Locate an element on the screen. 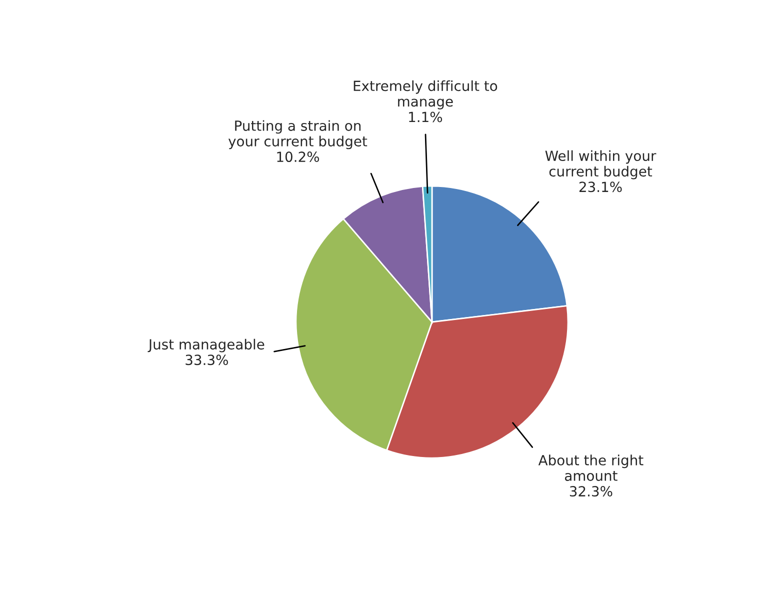  data-label: 10.2% is located at coordinates (298, 157).